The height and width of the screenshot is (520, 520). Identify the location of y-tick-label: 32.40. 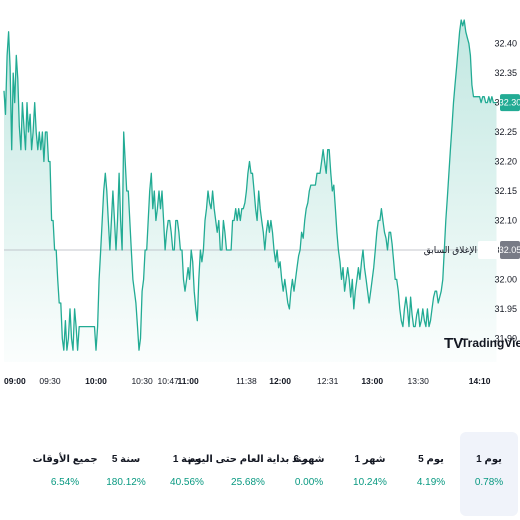
(505, 44).